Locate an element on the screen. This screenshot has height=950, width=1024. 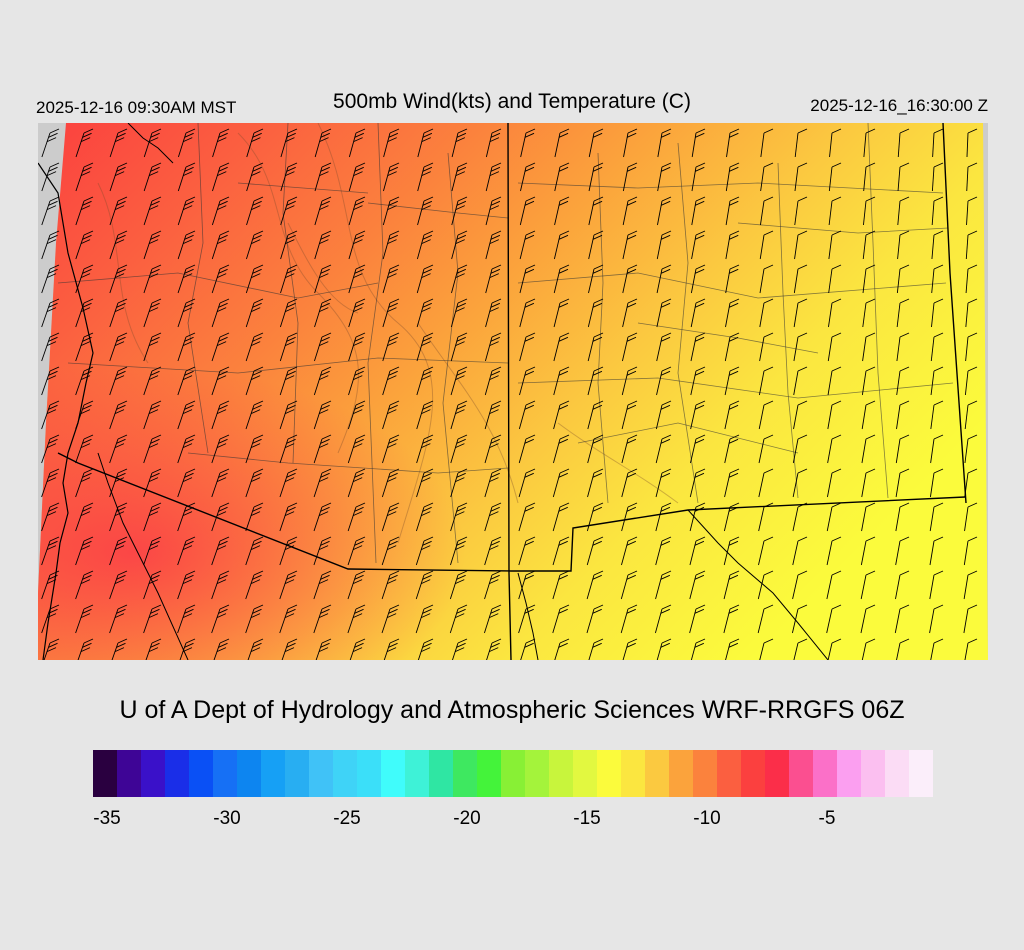
colorbar-tick-label: -35 is located at coordinates (107, 818).